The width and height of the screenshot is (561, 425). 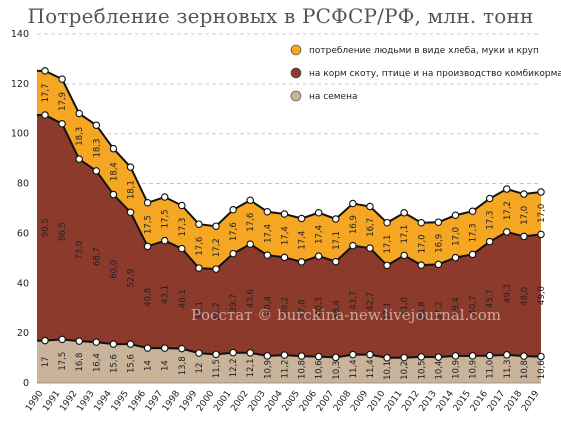 I want to click on data-label: 10,4, so click(x=439, y=370).